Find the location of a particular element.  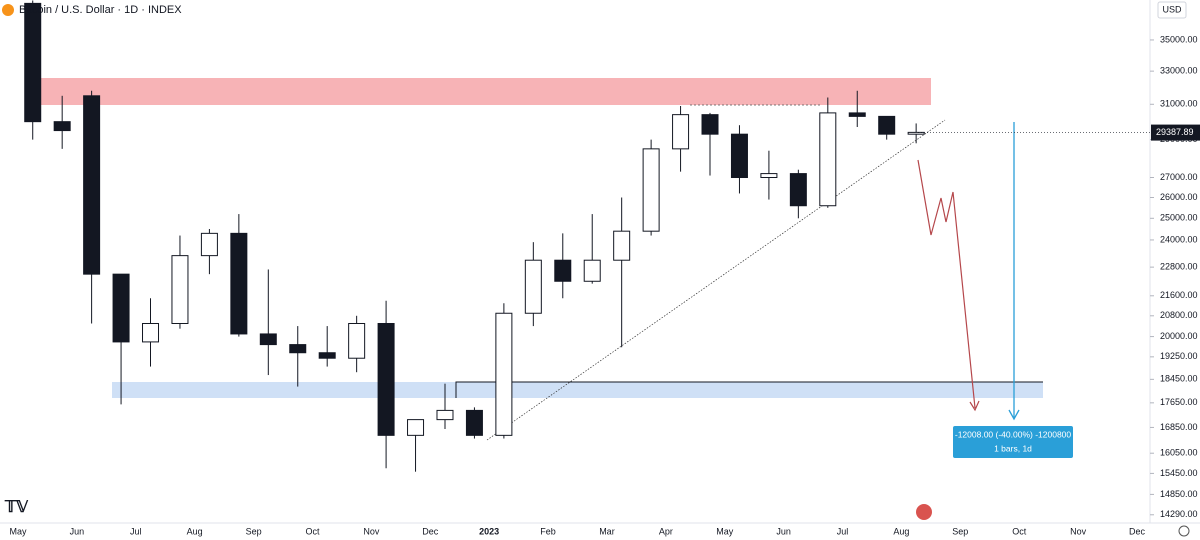

x-tick-label: Feb is located at coordinates (548, 531).